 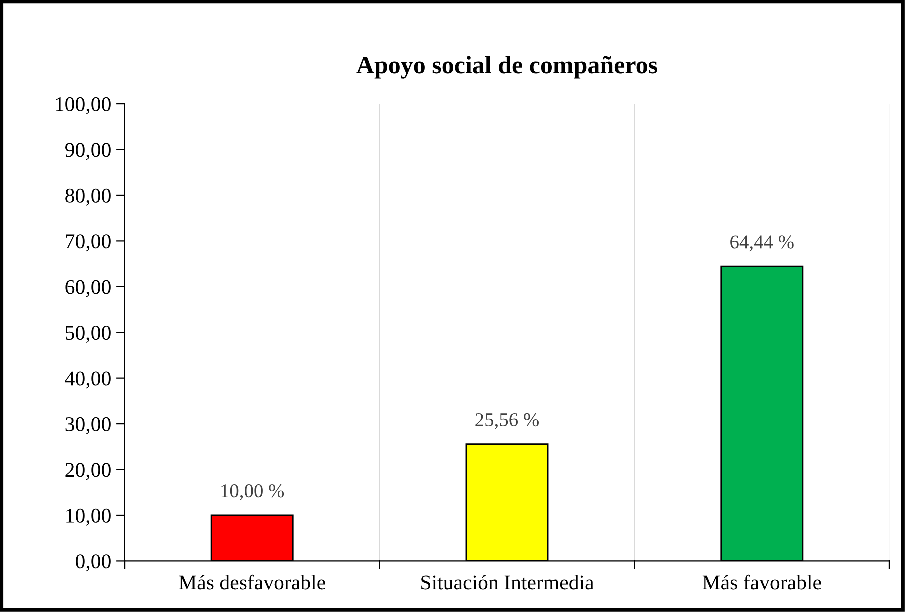 What do you see at coordinates (88, 197) in the screenshot?
I see `y-tick-label: 80,00` at bounding box center [88, 197].